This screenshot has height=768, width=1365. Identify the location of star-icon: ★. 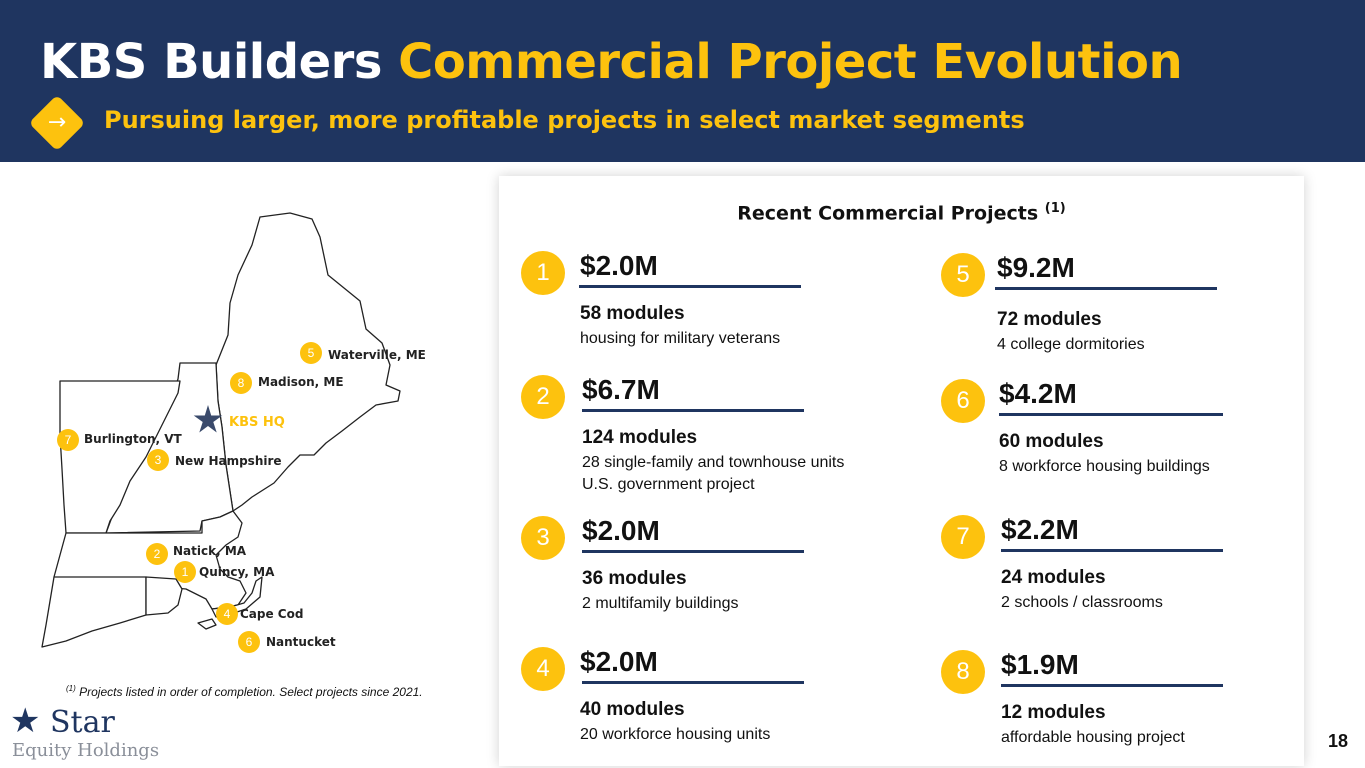
(25, 721).